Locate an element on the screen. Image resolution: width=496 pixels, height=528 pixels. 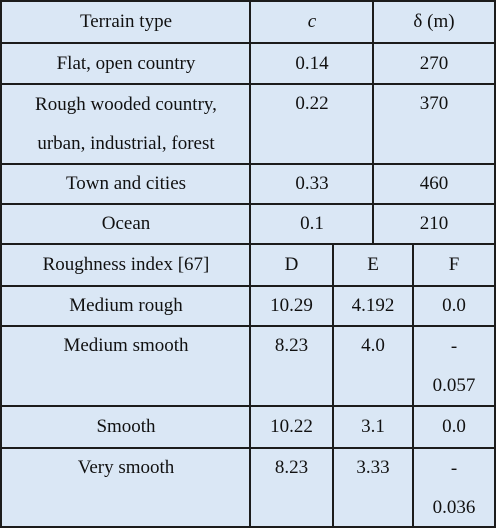
header-delta: δ (m) is located at coordinates (434, 22).